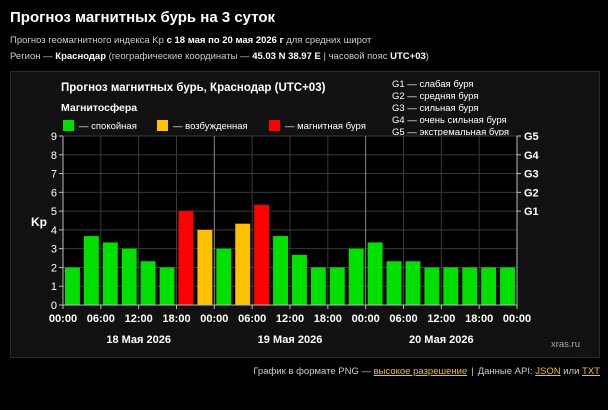  What do you see at coordinates (325, 126) in the screenshot?
I see `legend-label-storm: — магнитная буря` at bounding box center [325, 126].